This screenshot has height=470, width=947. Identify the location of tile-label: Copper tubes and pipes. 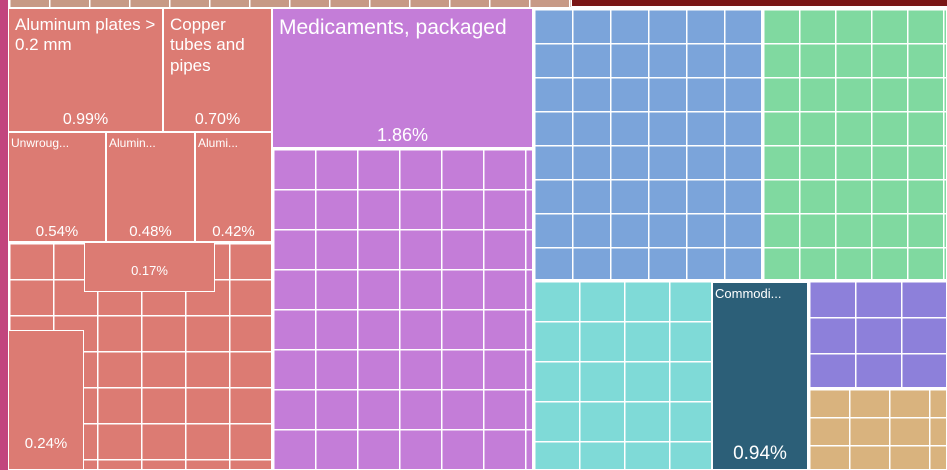
(207, 45).